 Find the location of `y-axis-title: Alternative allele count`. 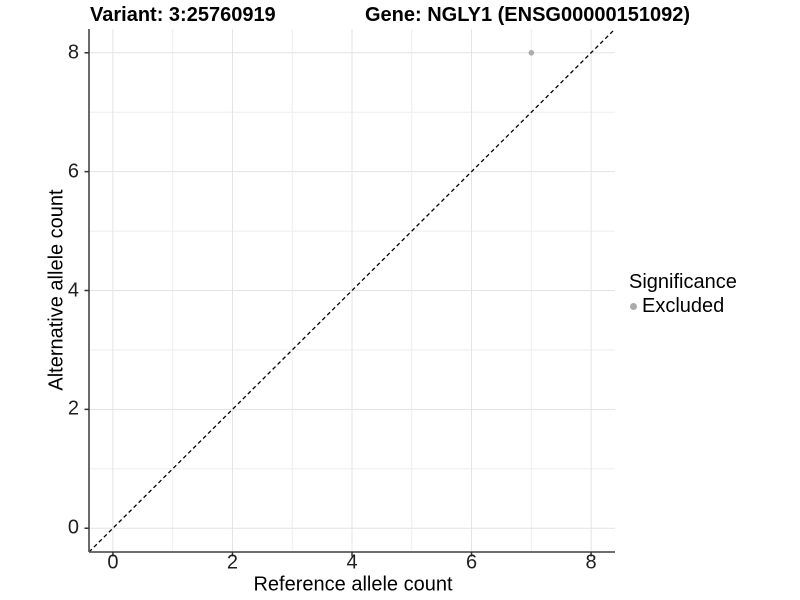

y-axis-title: Alternative allele count is located at coordinates (56, 290).